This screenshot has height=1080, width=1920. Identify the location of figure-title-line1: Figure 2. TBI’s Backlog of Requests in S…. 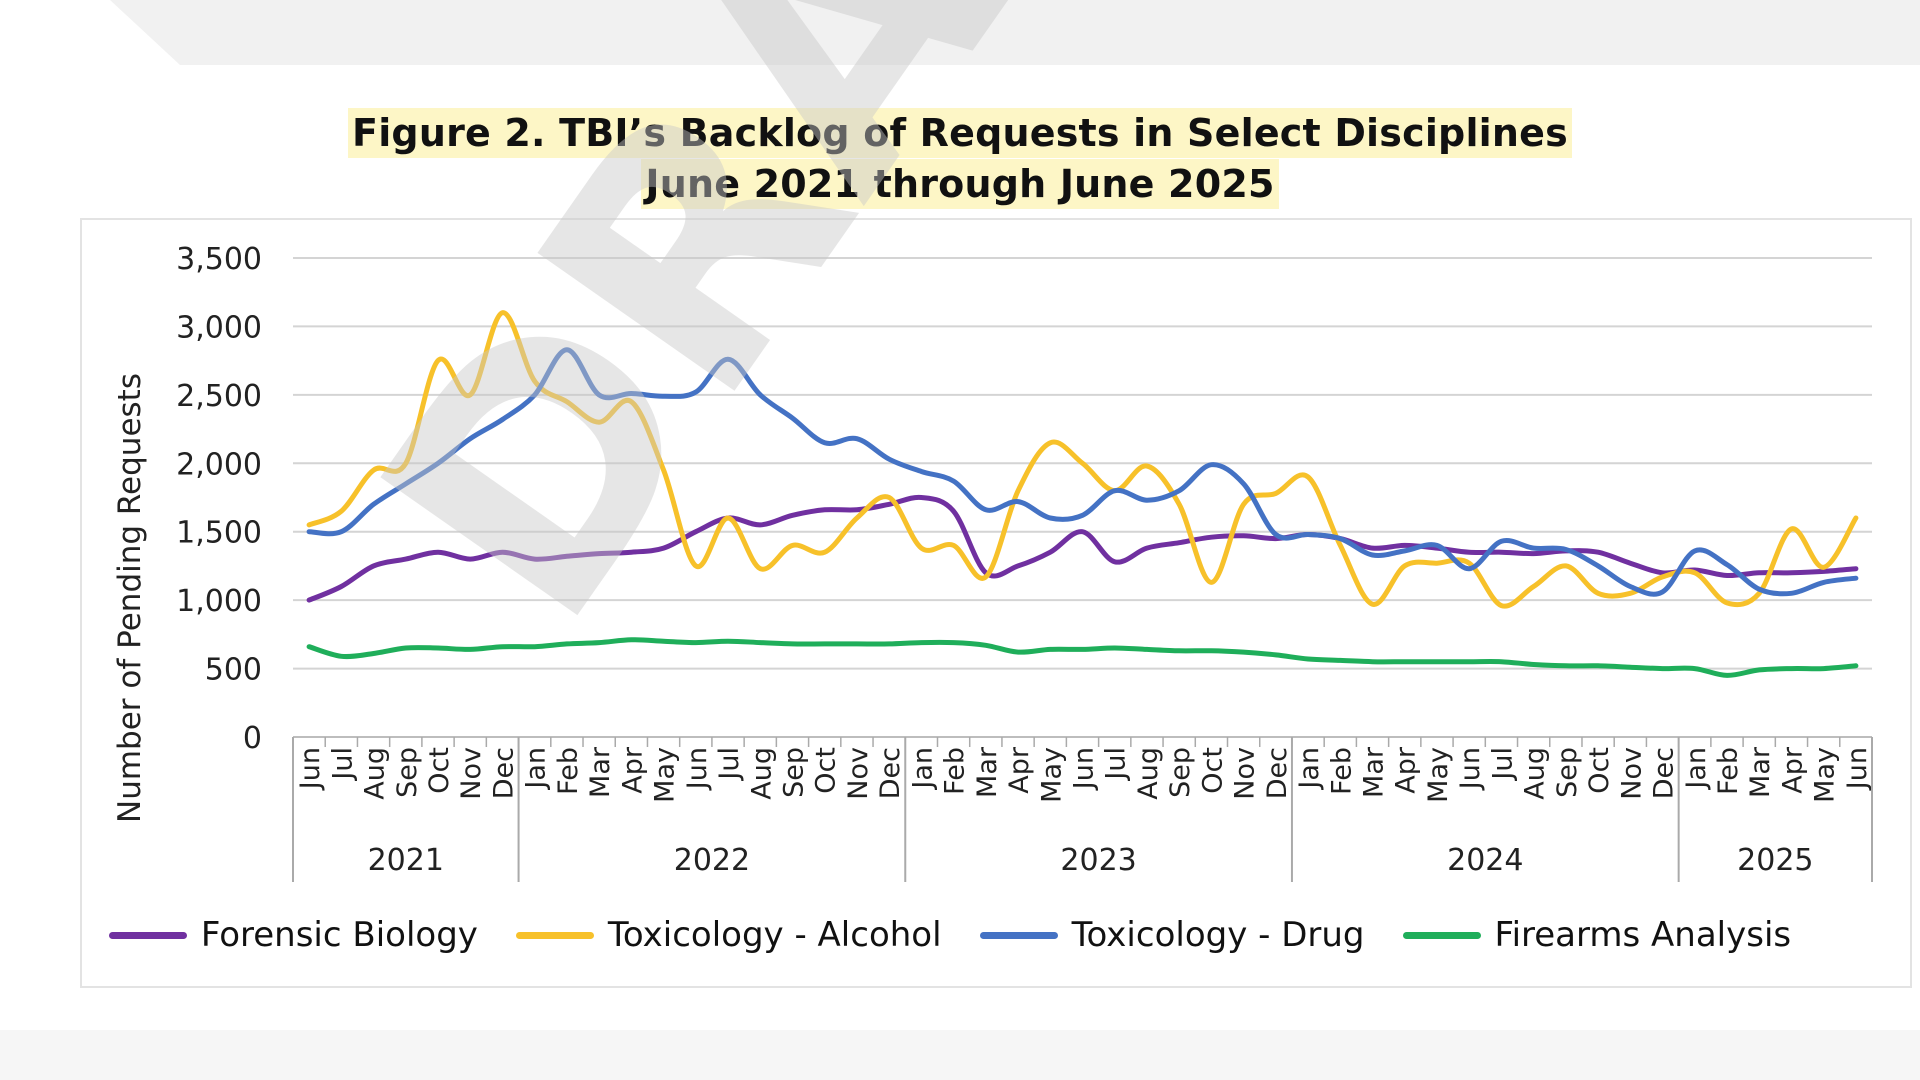
(960, 133).